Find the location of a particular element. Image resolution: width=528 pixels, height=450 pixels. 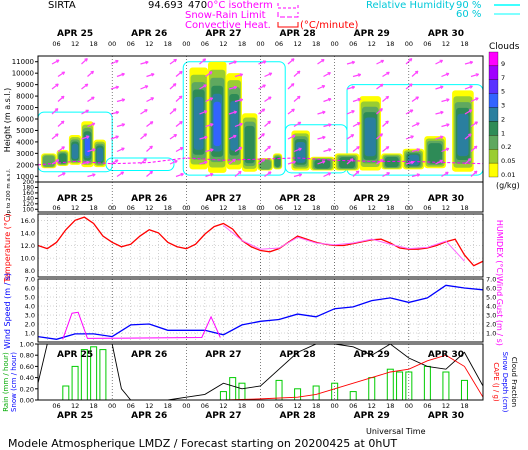

y-tick-label: 0.60 is located at coordinates (27, 367).